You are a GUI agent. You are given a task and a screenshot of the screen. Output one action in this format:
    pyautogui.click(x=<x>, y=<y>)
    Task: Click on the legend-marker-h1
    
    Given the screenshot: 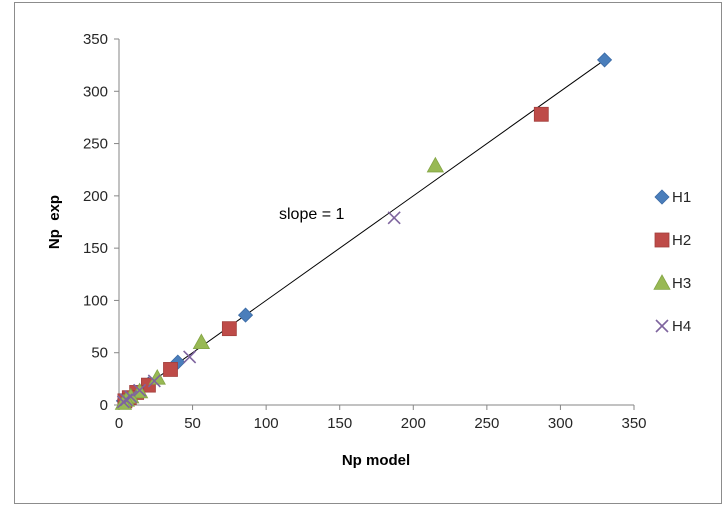 What is the action you would take?
    pyautogui.click(x=662, y=197)
    